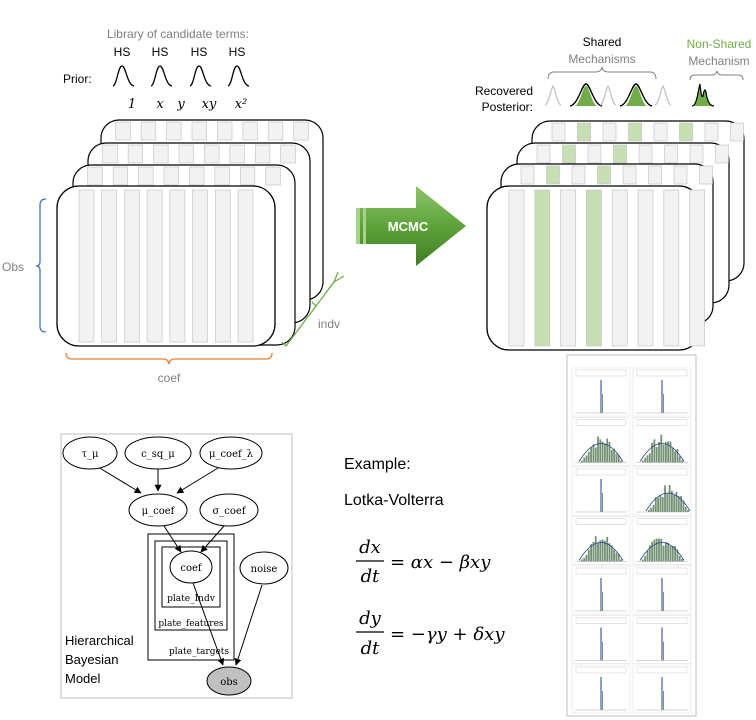 The height and width of the screenshot is (720, 756). Describe the element at coordinates (229, 511) in the screenshot. I see `node-sigma-coef-label: σ_coef` at that location.